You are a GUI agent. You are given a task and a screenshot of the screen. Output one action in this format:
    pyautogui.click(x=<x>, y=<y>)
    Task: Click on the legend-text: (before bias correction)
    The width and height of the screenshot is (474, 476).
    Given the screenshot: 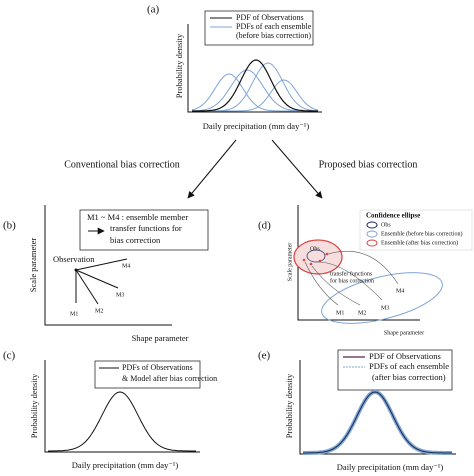 What is the action you would take?
    pyautogui.click(x=273, y=35)
    